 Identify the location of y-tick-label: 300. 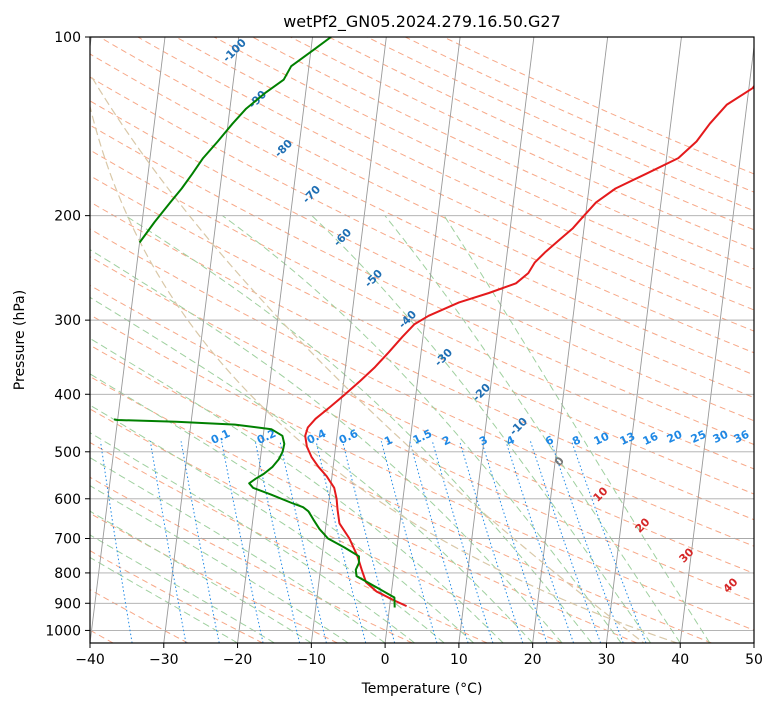
(67, 321).